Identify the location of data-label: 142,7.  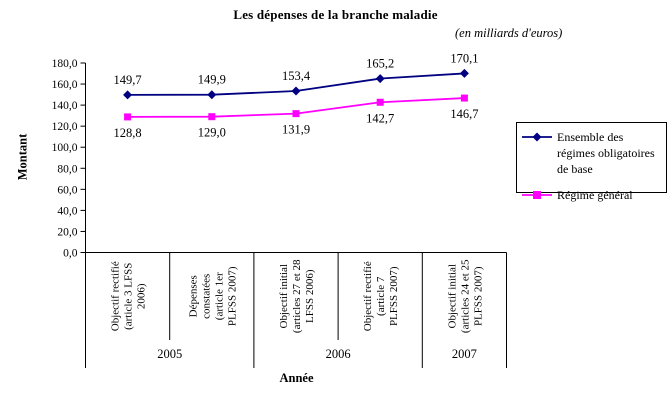
(380, 118).